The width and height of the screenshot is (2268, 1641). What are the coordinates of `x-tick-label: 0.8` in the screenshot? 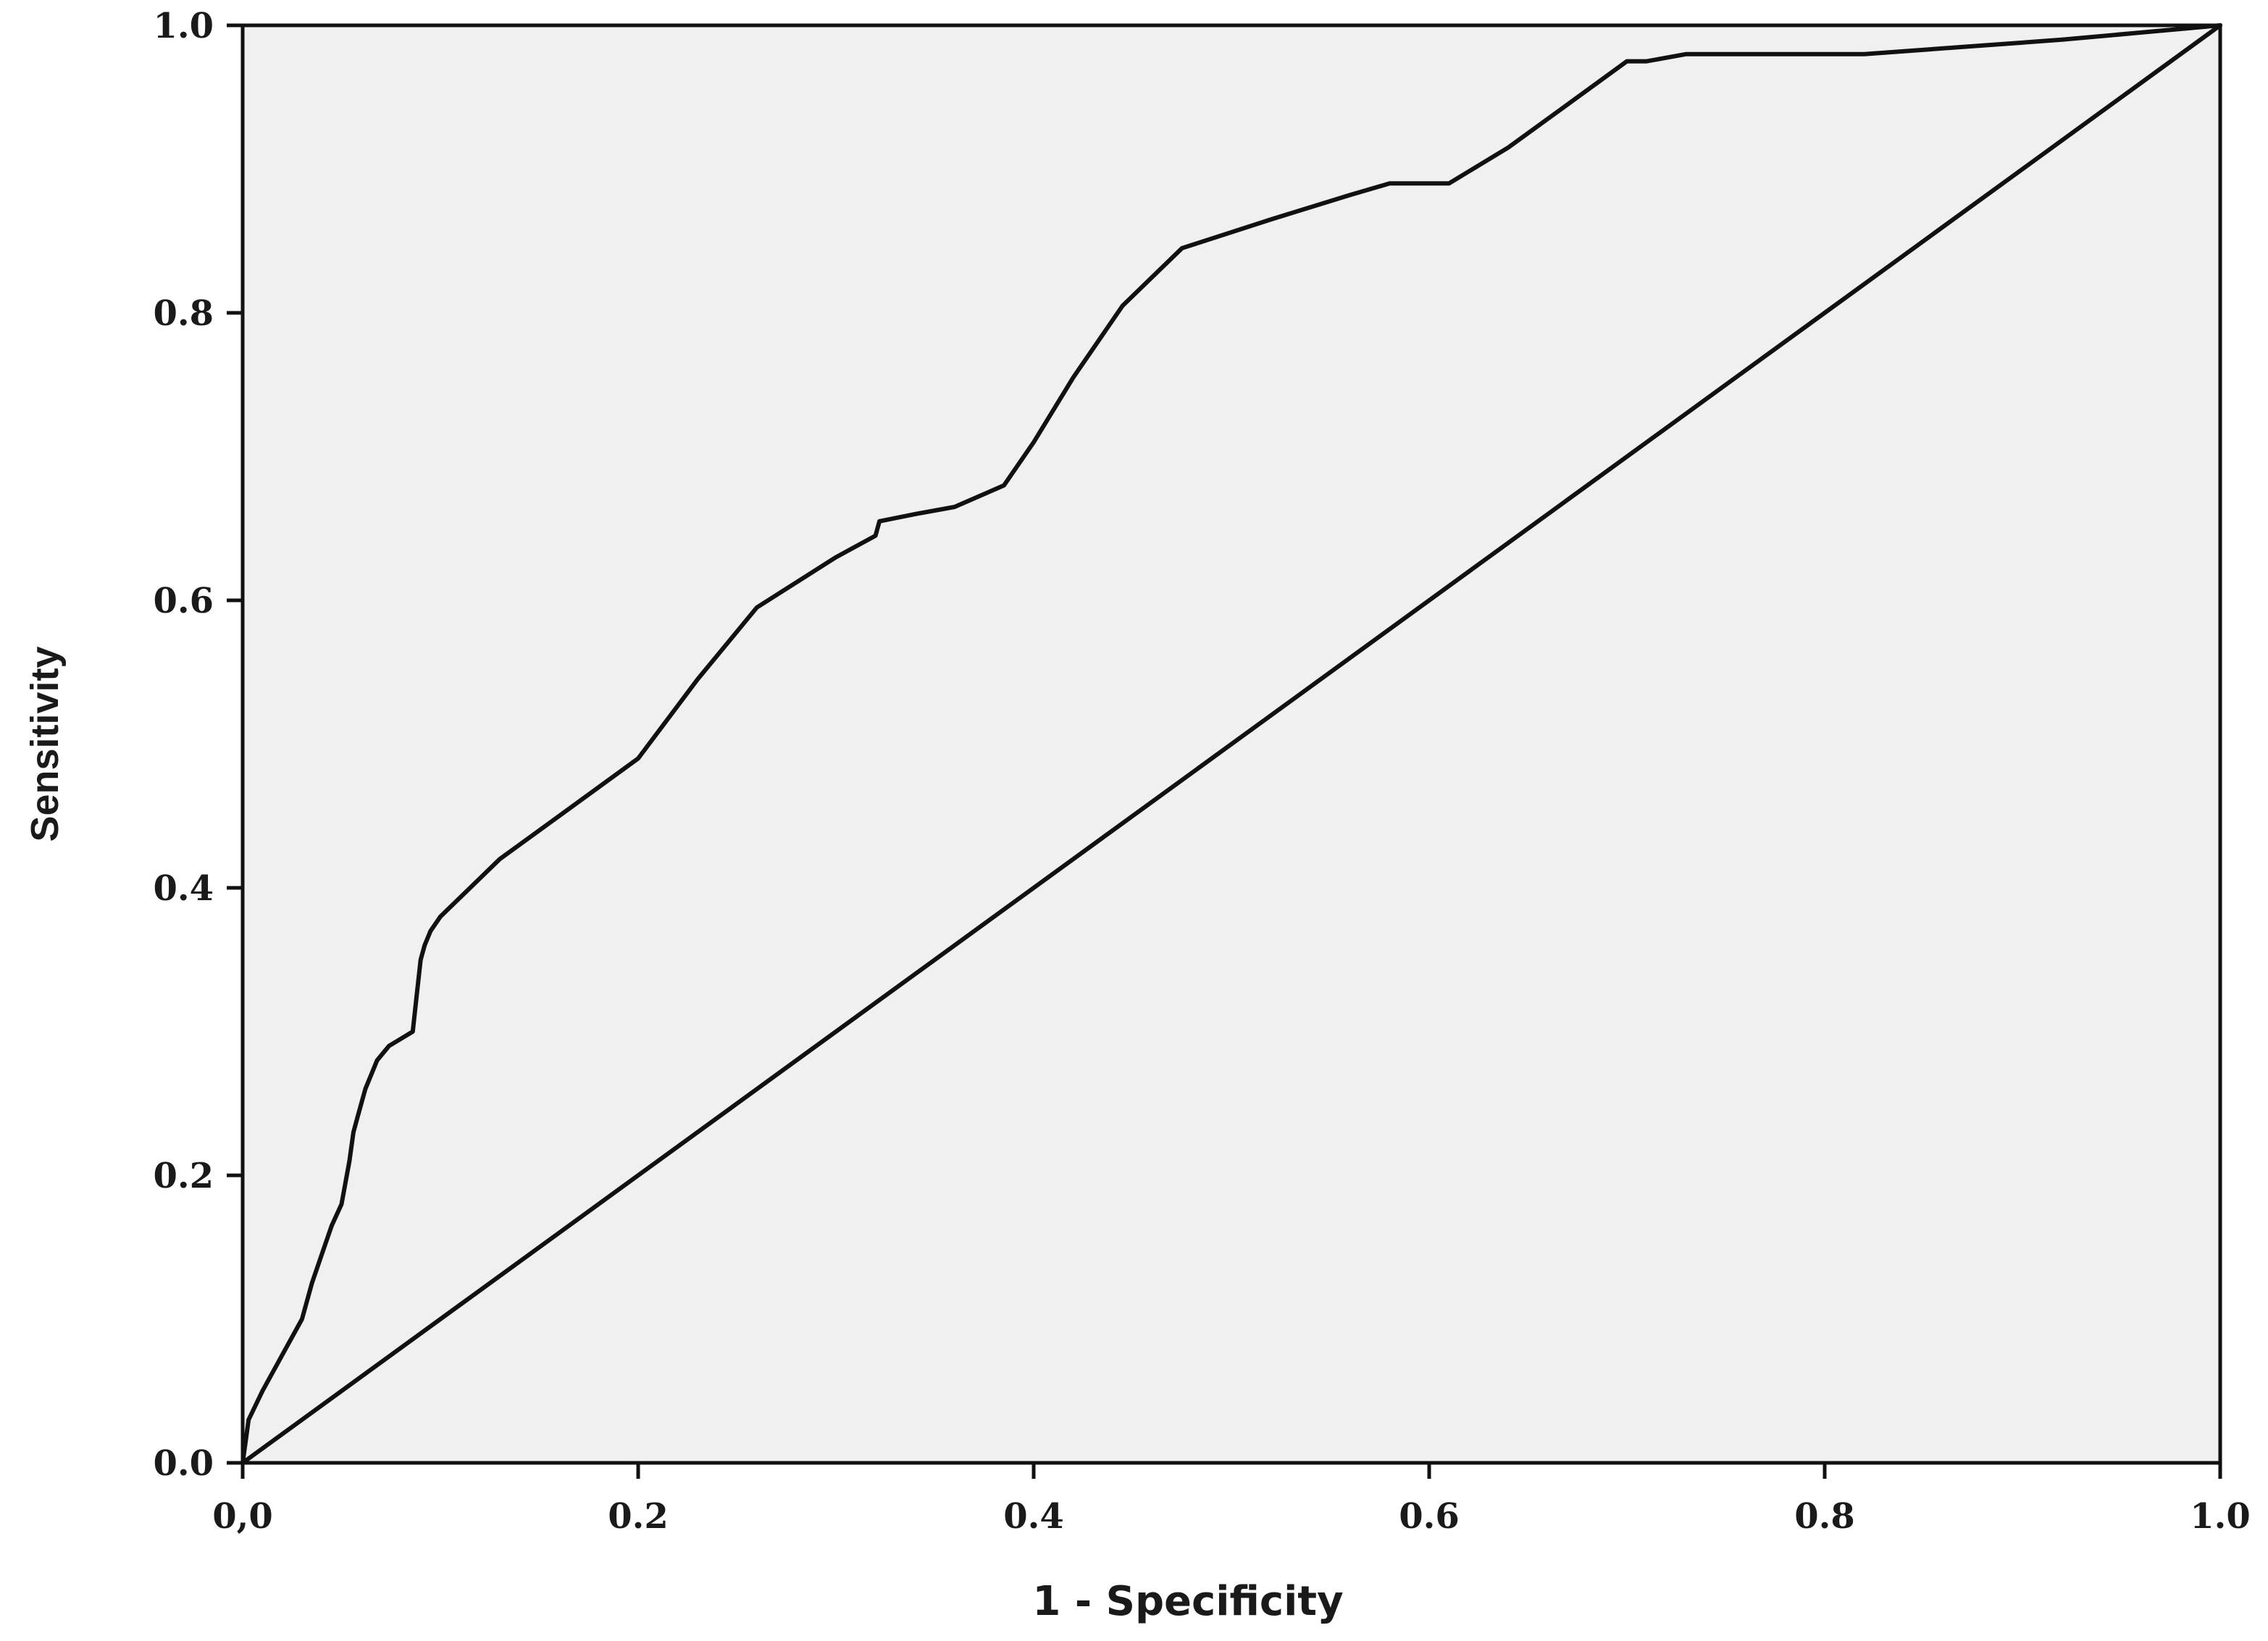 It's located at (1825, 1516).